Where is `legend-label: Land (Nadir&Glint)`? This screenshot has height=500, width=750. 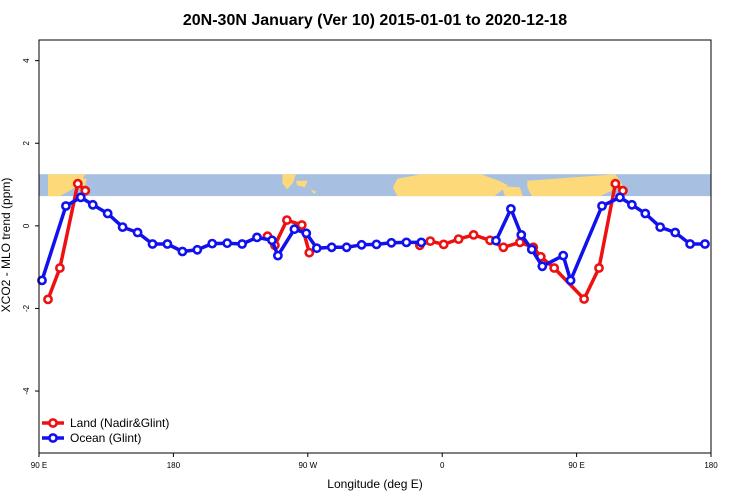
legend-label: Land (Nadir&Glint) is located at coordinates (119, 423).